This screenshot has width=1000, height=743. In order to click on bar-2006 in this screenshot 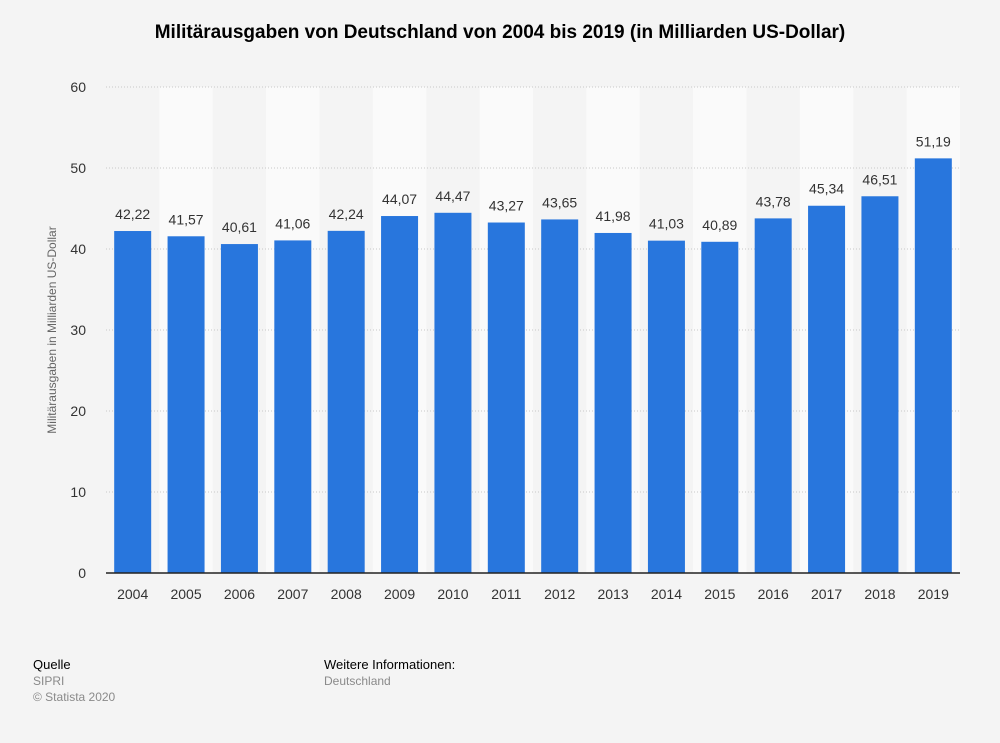, I will do `click(239, 408)`.